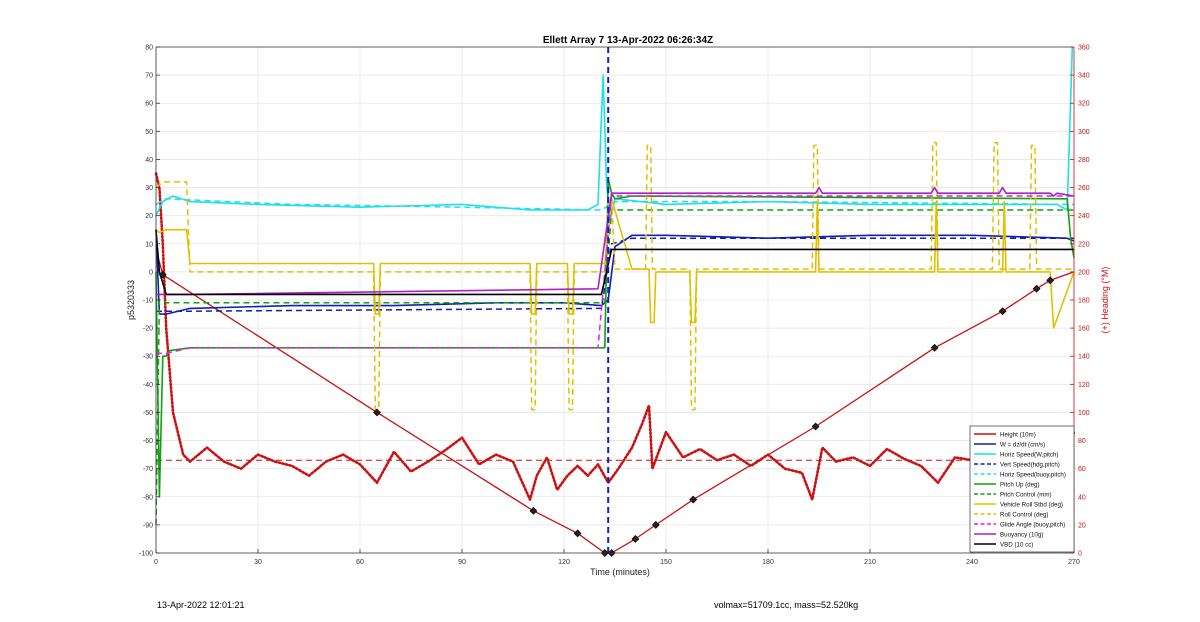  I want to click on x-tick-label: 30, so click(258, 562).